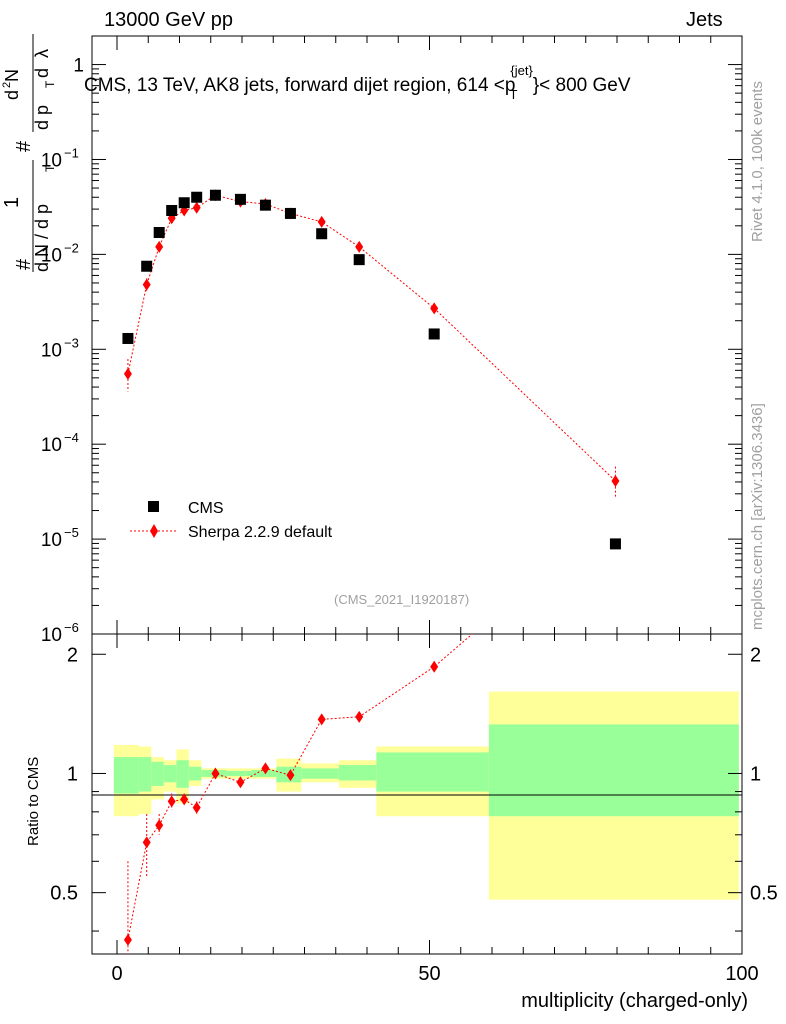 The image size is (786, 1024). What do you see at coordinates (42, 238) in the screenshot?
I see `svg-text: d N / d p` at bounding box center [42, 238].